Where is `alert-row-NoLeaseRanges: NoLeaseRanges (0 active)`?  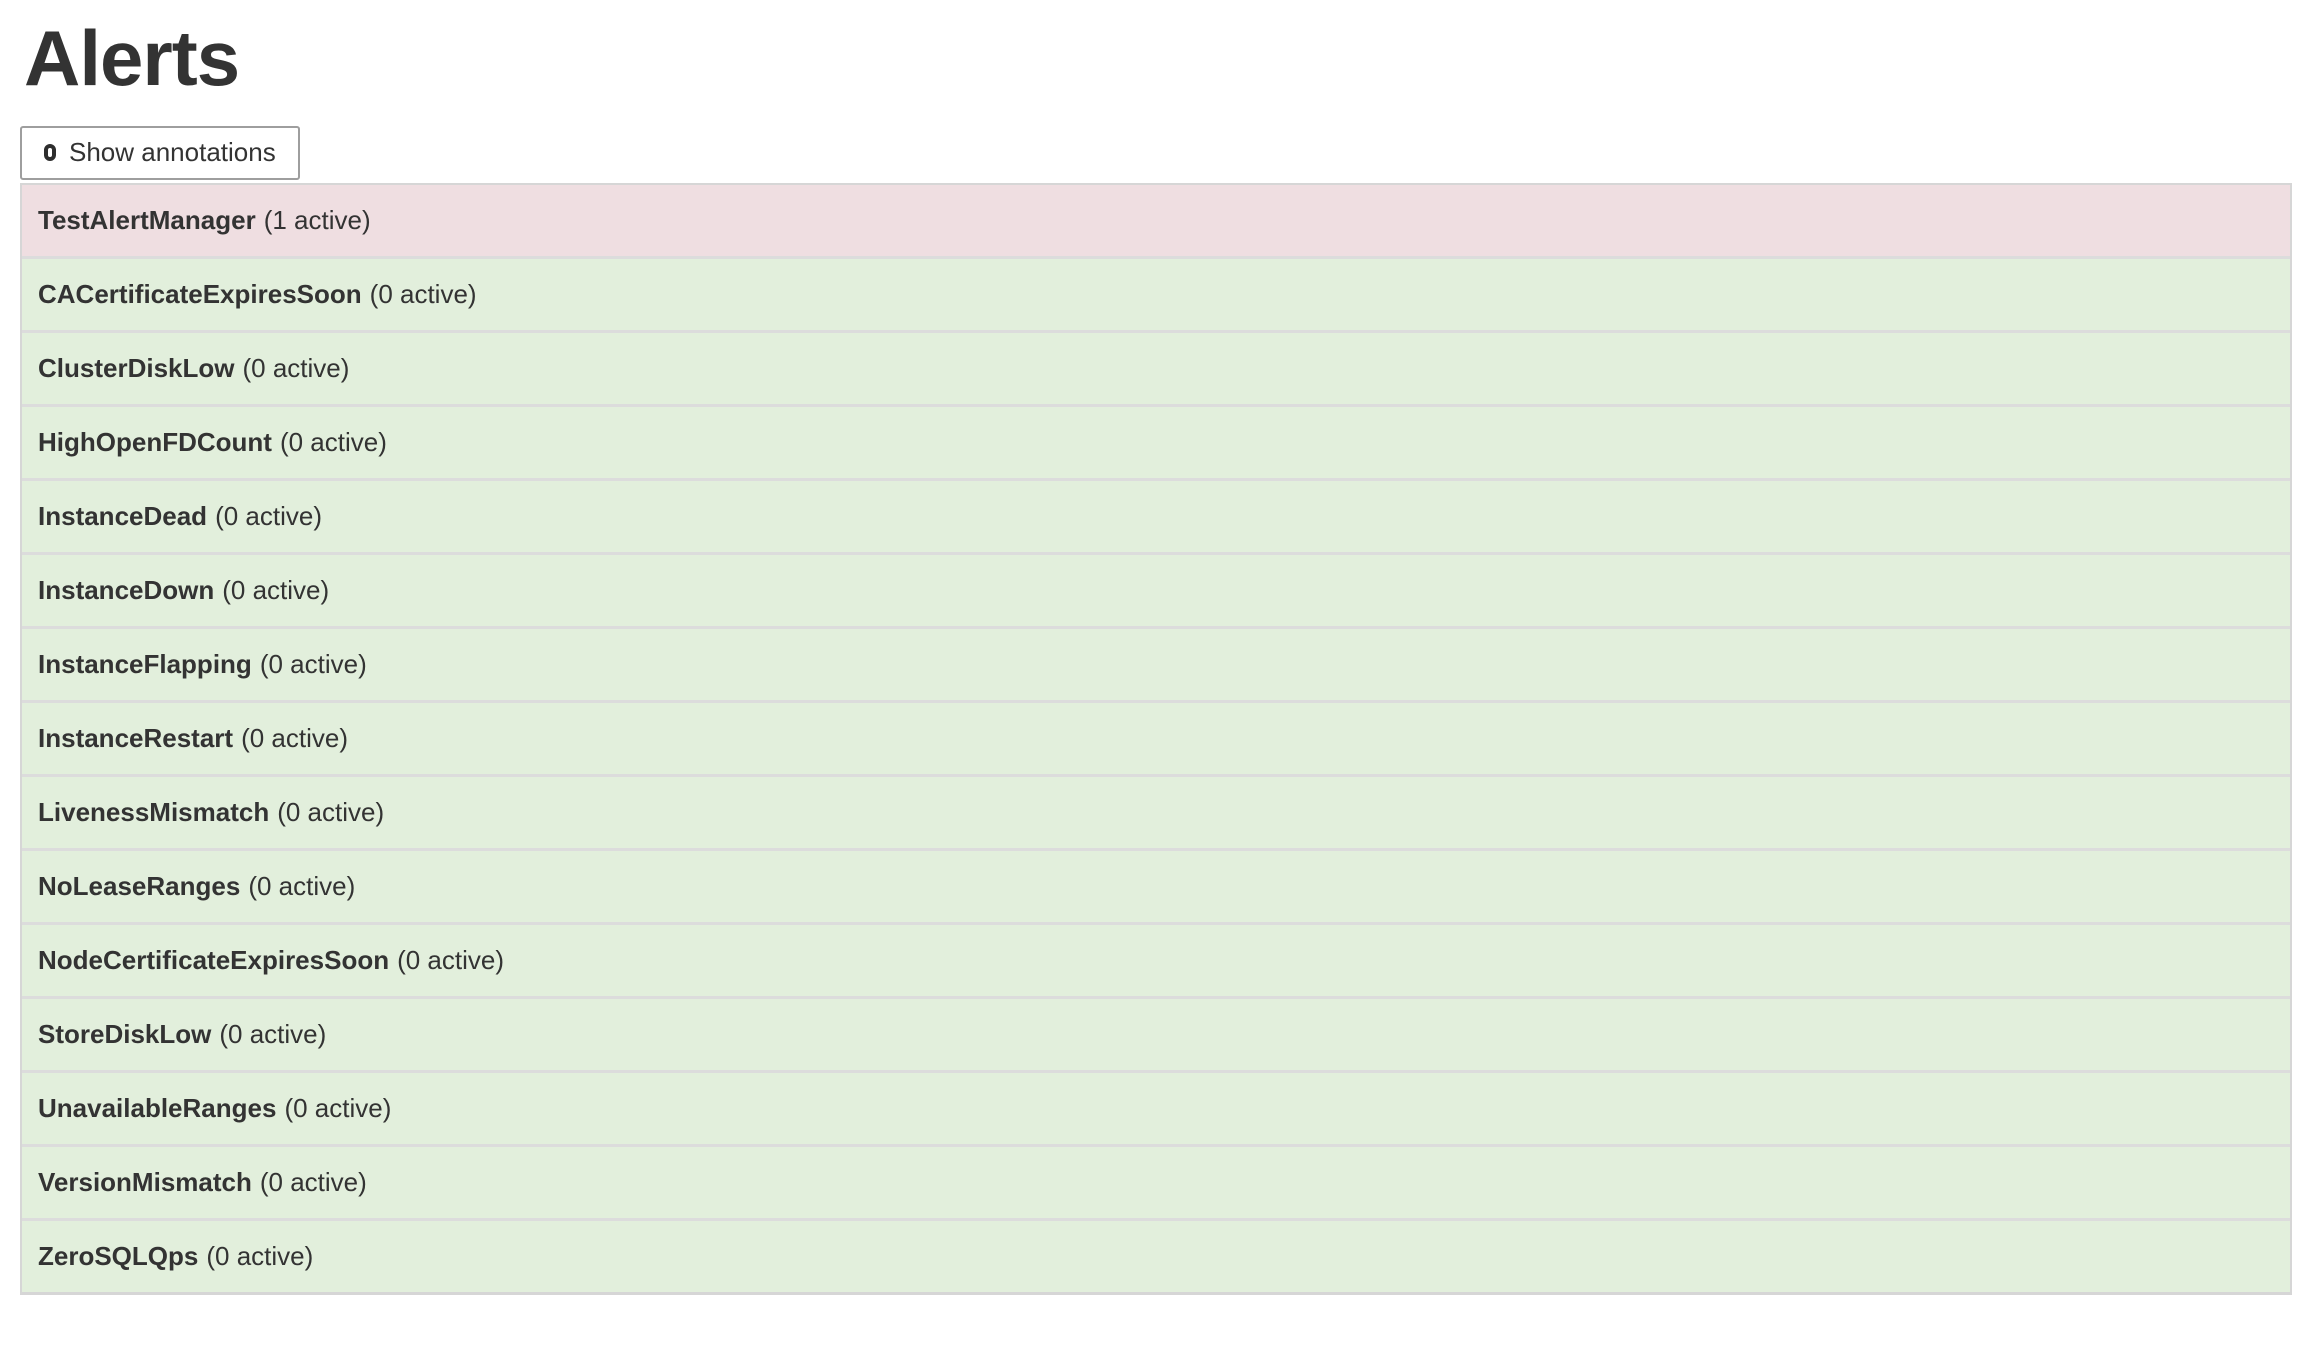 alert-row-NoLeaseRanges: NoLeaseRanges (0 active) is located at coordinates (1156, 887).